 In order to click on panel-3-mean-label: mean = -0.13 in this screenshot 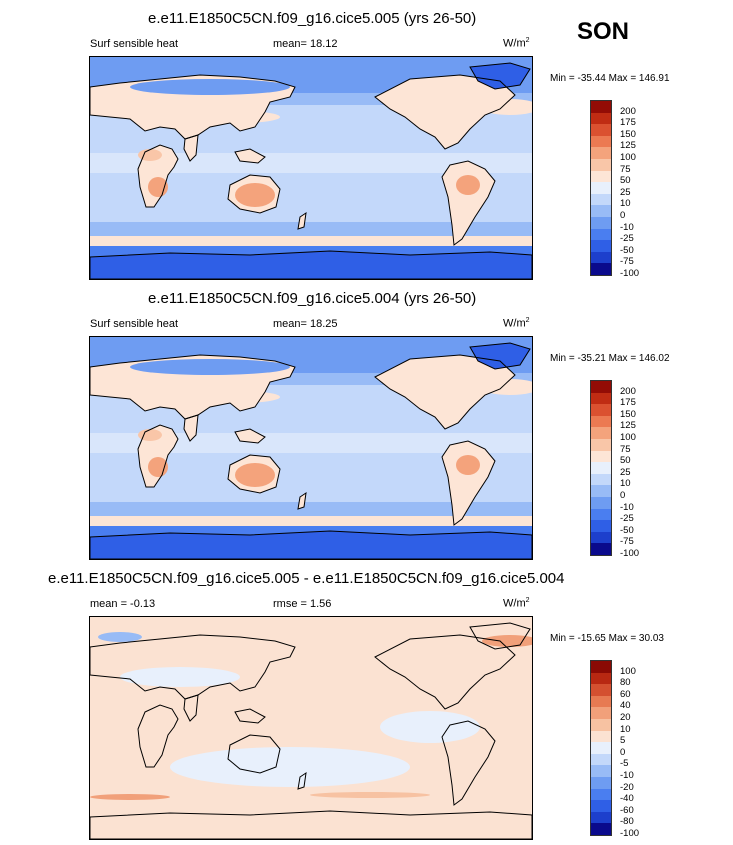, I will do `click(123, 604)`.